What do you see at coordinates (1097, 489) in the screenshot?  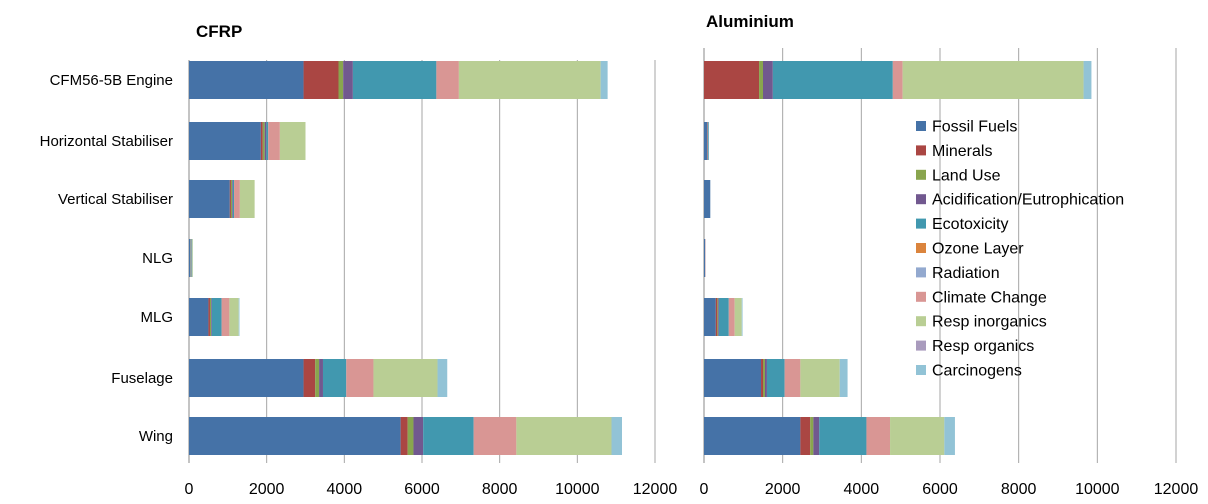 I see `x-tick-label: 10000` at bounding box center [1097, 489].